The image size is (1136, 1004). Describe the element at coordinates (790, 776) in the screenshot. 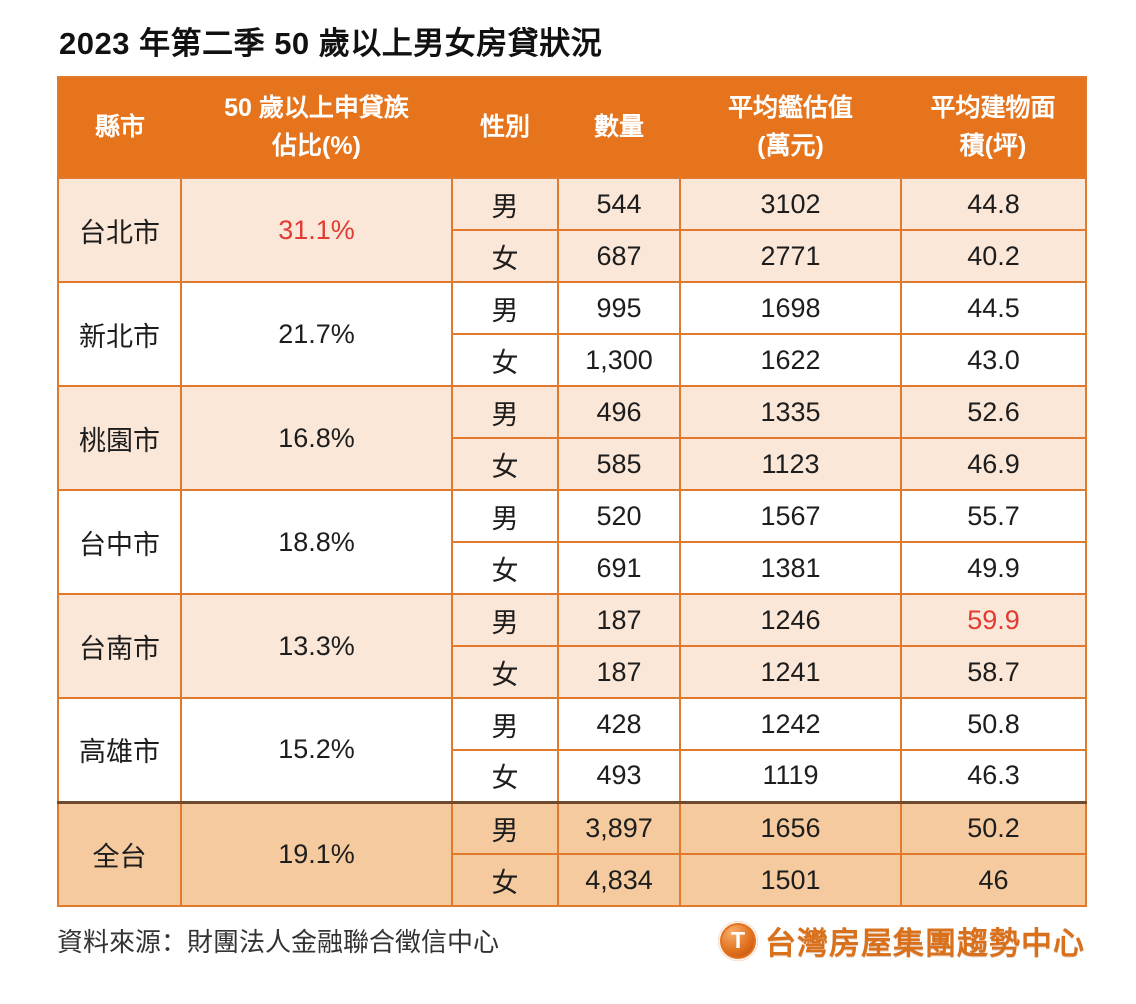

I see `appraisal-cell: 1119` at that location.